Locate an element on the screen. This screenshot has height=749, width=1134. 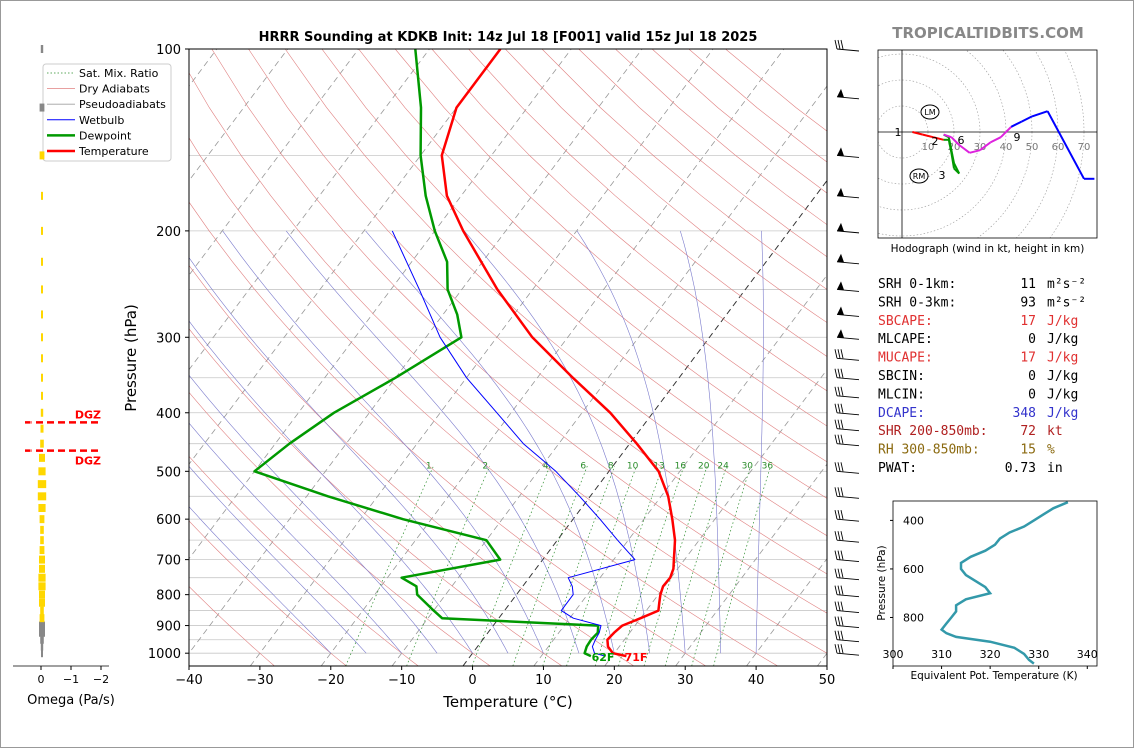
index-value: 0.73 is located at coordinates (1020, 468).